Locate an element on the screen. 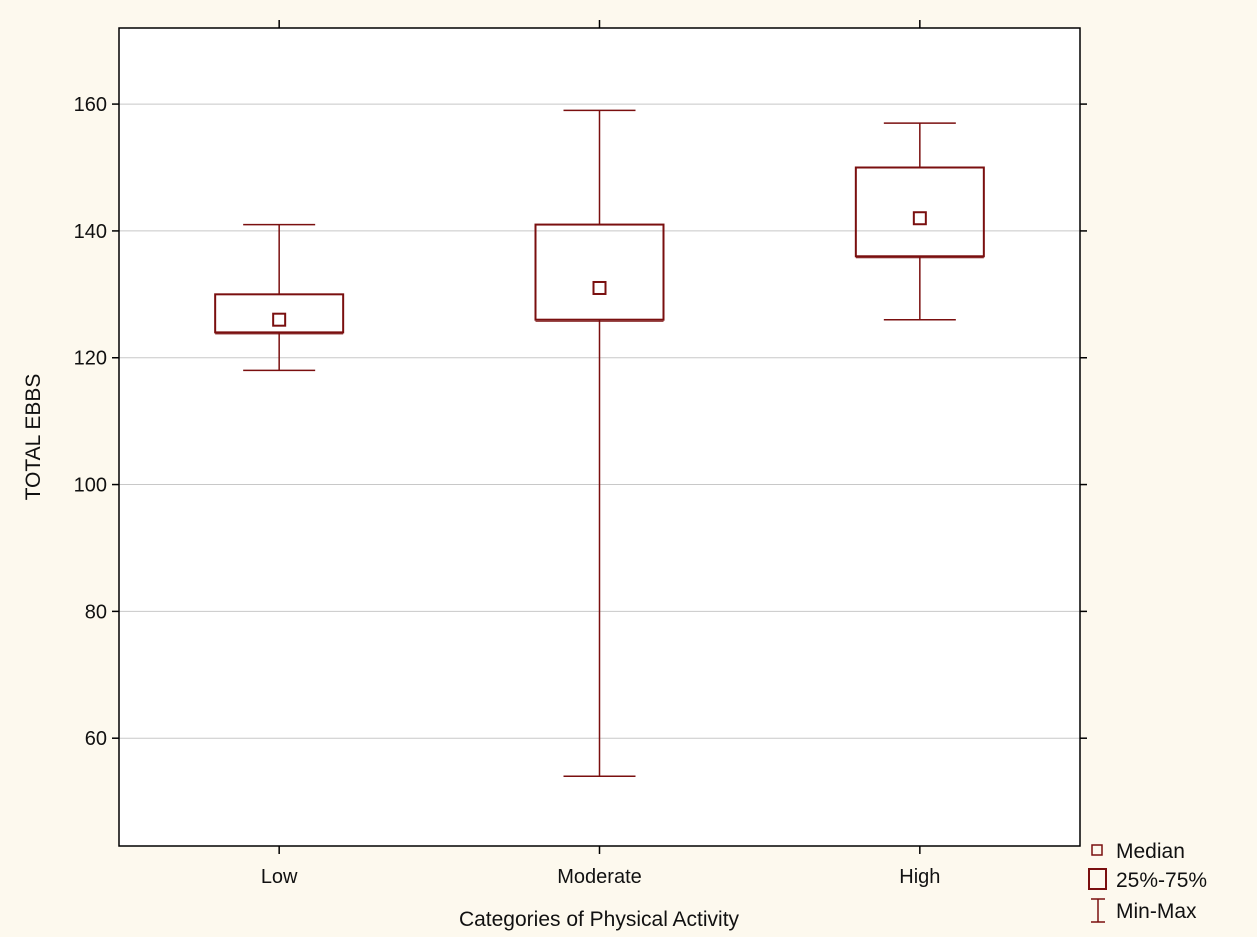  iqr-box-high is located at coordinates (919, 212).